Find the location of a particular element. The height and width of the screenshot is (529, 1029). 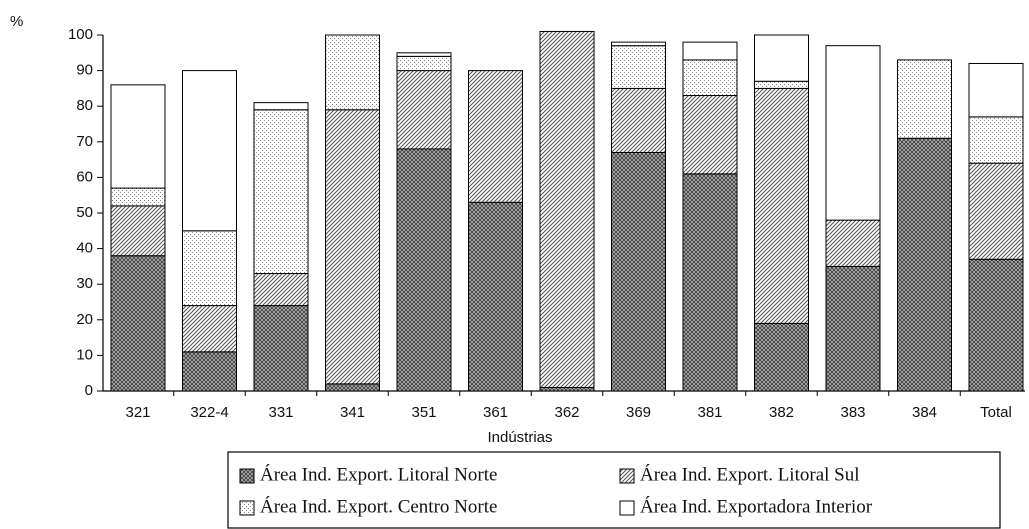

x-tick-label: 369 is located at coordinates (638, 412).